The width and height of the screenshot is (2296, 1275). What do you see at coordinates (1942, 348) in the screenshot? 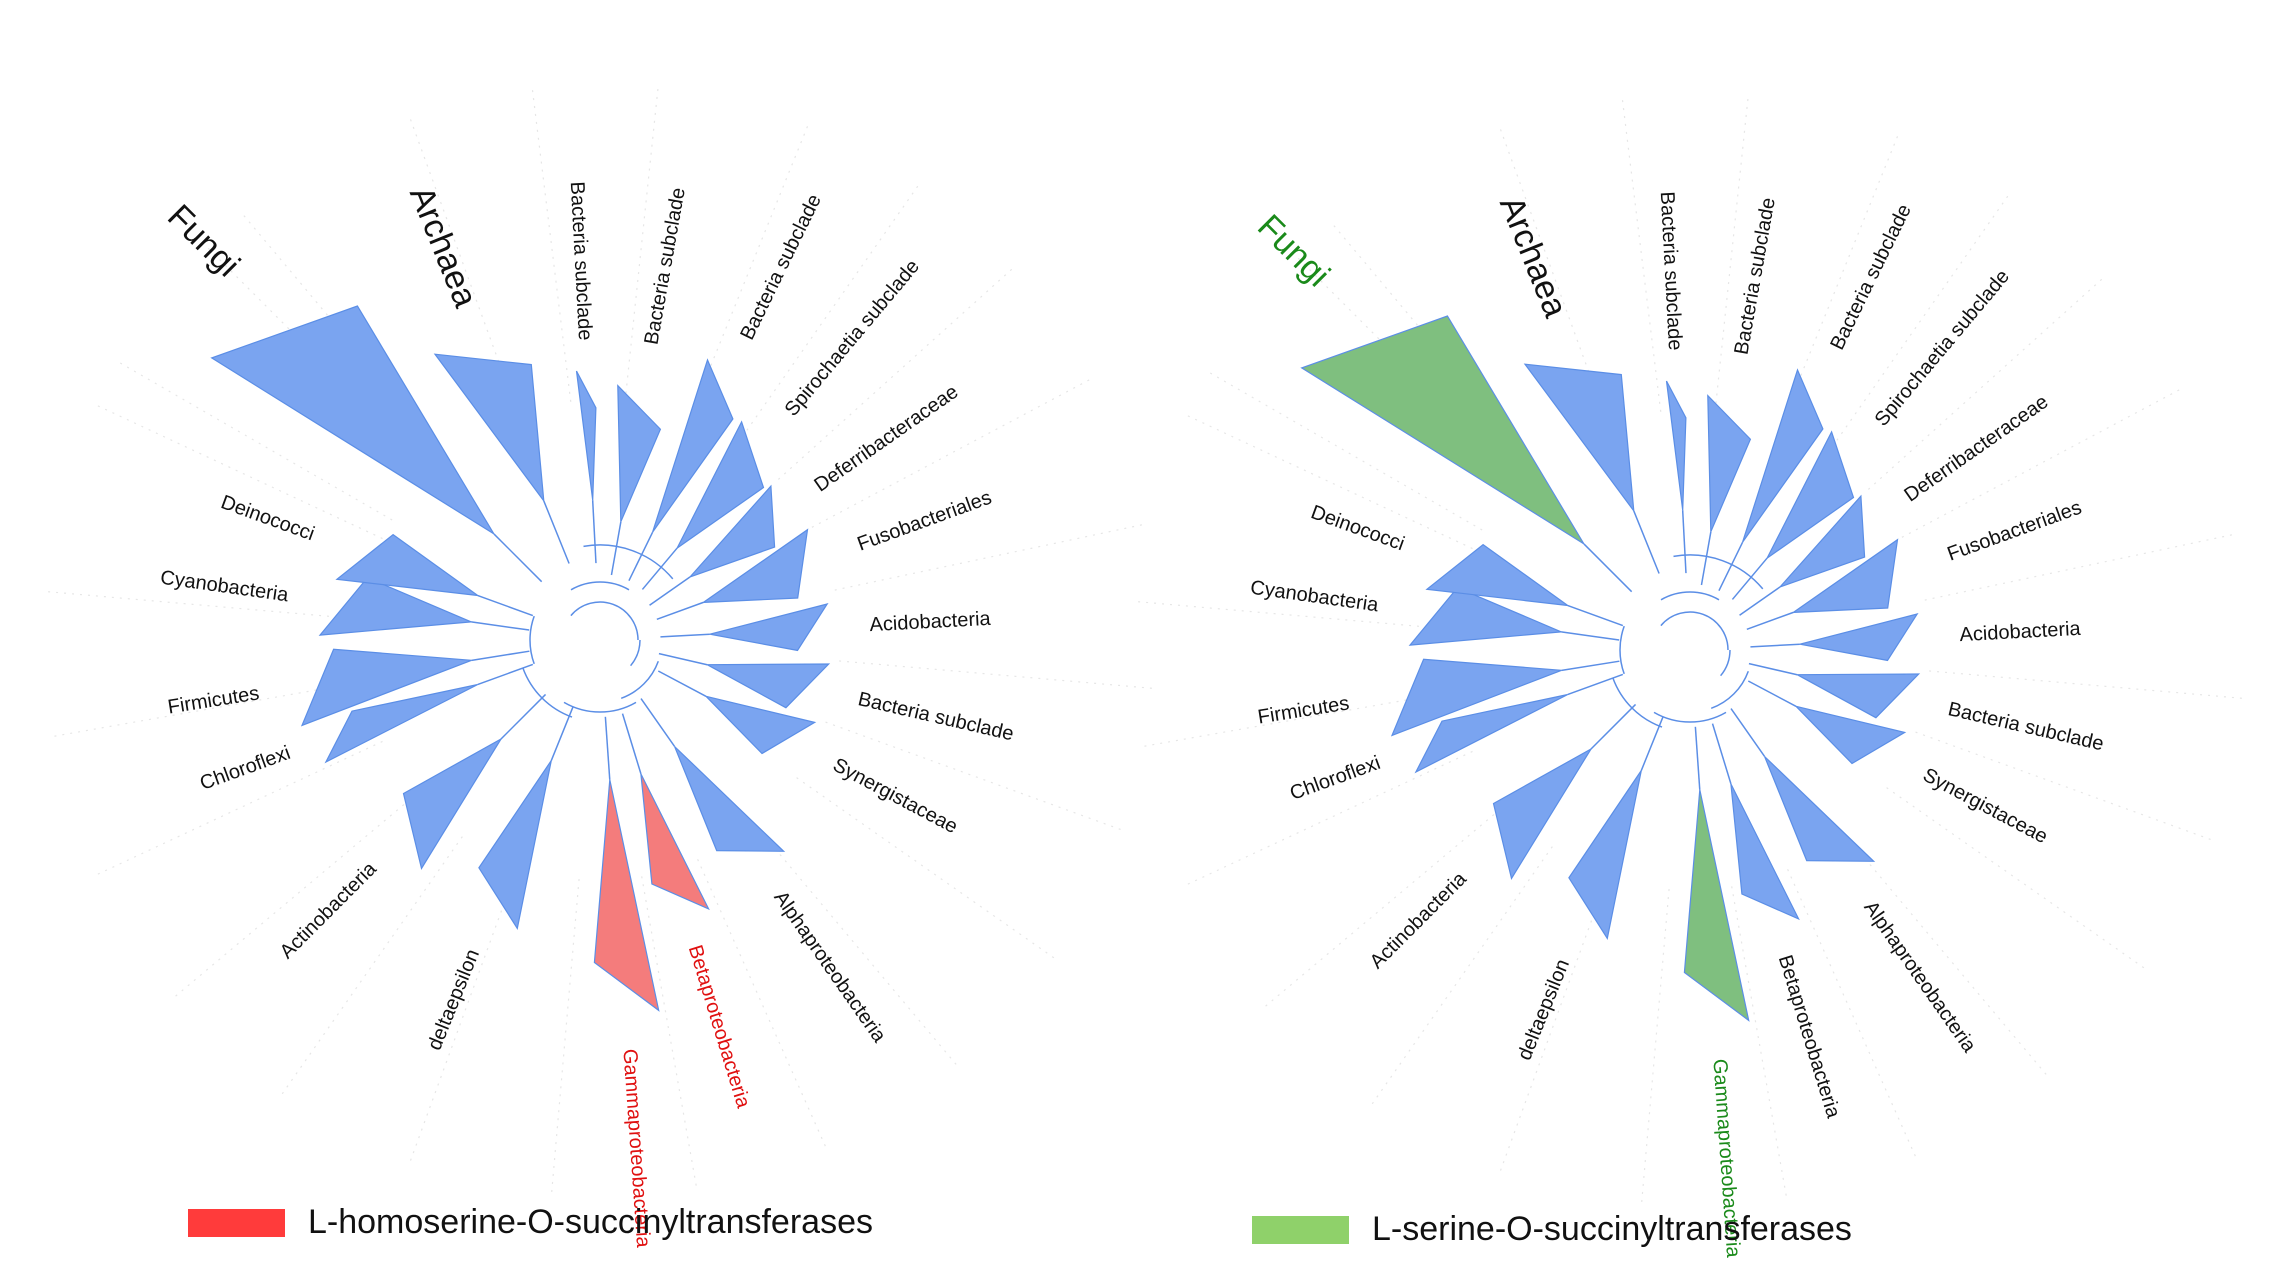
I see `clade-label: Spirochaetia subclade` at bounding box center [1942, 348].